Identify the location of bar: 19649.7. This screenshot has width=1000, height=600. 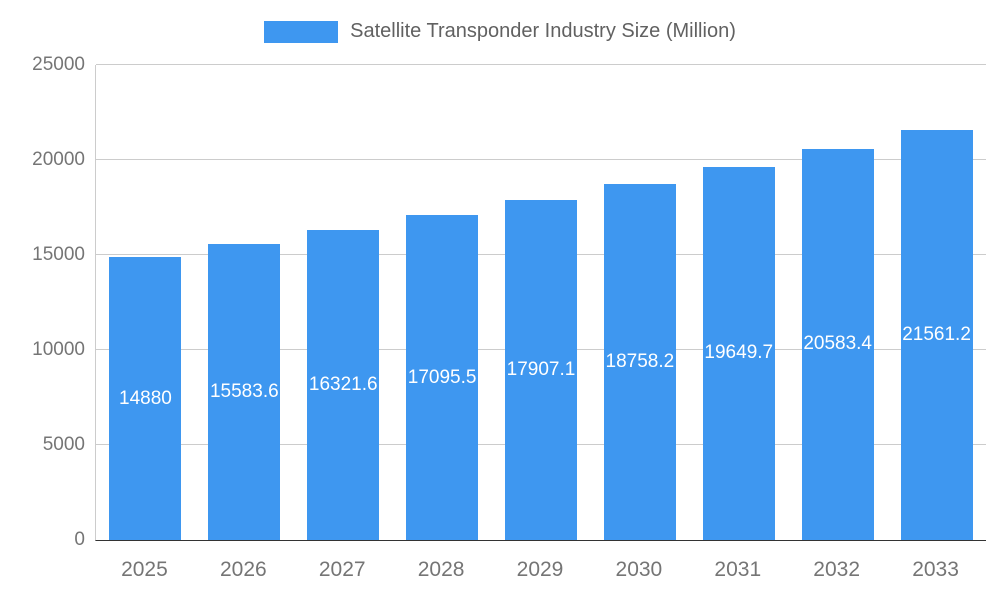
(738, 353).